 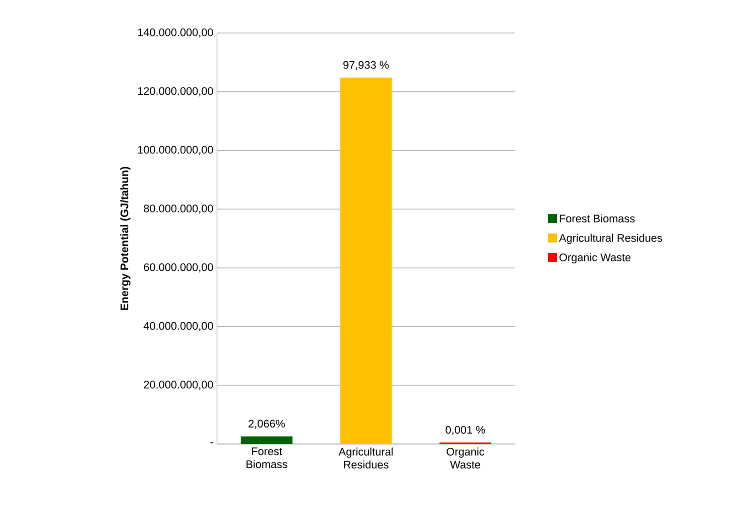 I want to click on legend-label: Agricultural Residues, so click(x=610, y=239).